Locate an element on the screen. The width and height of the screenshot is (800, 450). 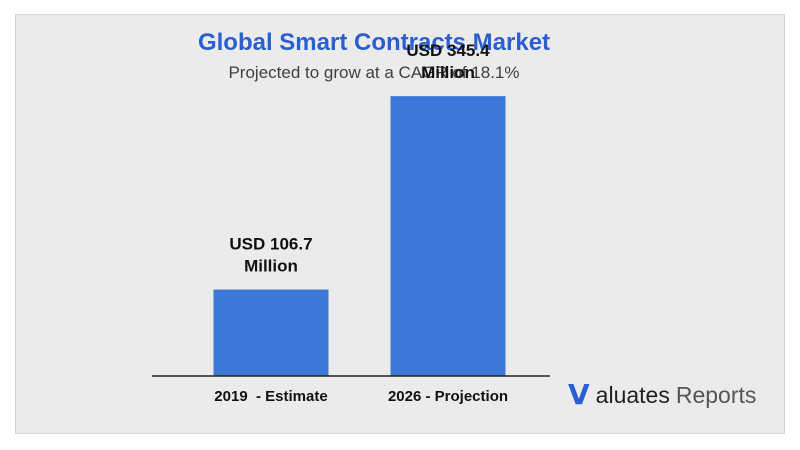
data-label-2-line-2: Million is located at coordinates (448, 72).